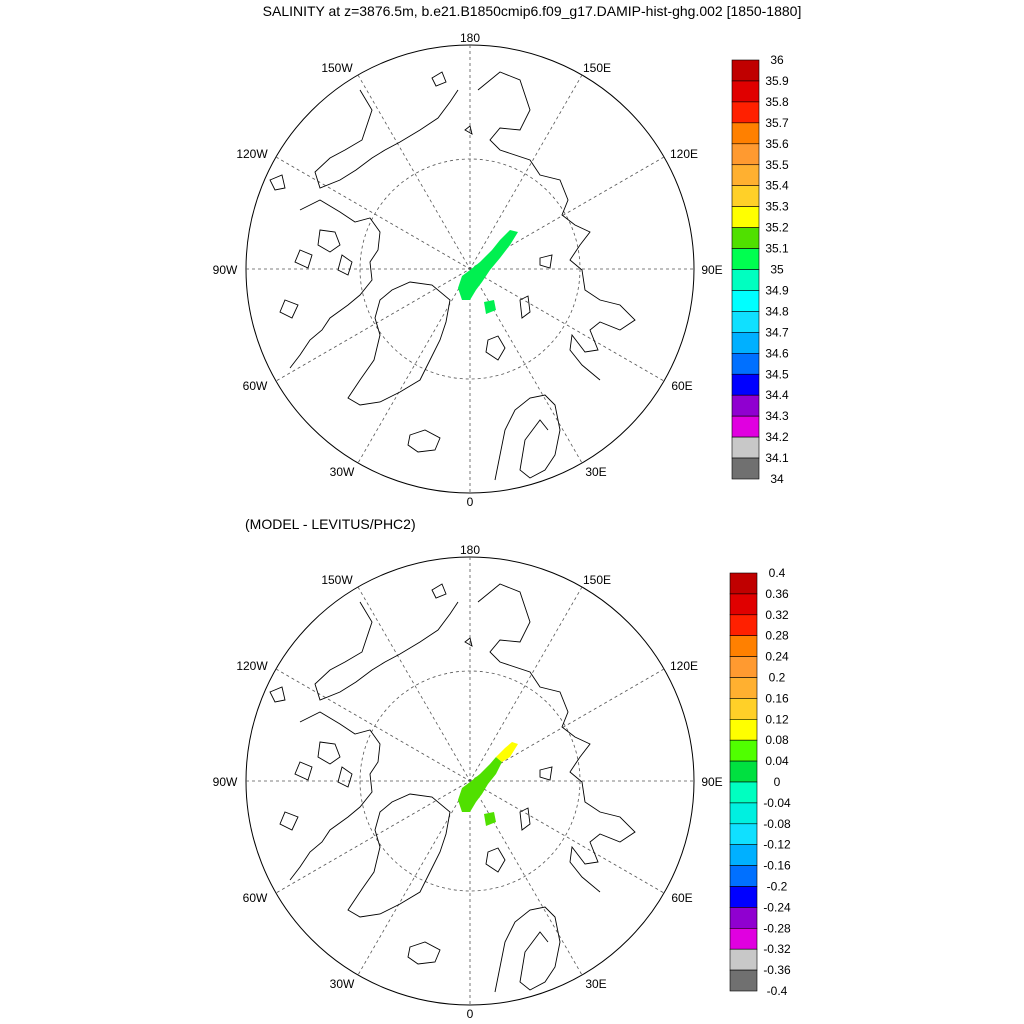 The width and height of the screenshot is (1024, 1024). I want to click on colorbar-label: -0.08, so click(777, 824).